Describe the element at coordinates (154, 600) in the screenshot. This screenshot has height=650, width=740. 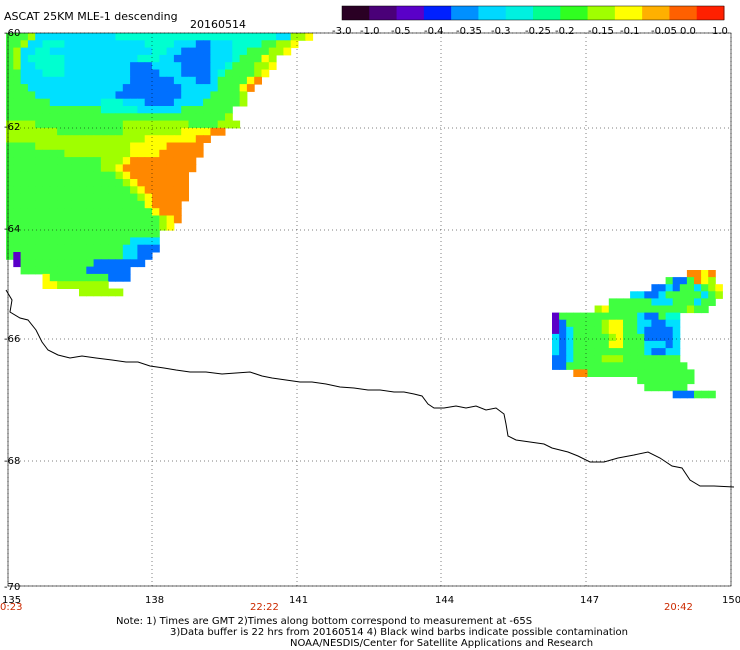
I see `lon-label: 138` at that location.